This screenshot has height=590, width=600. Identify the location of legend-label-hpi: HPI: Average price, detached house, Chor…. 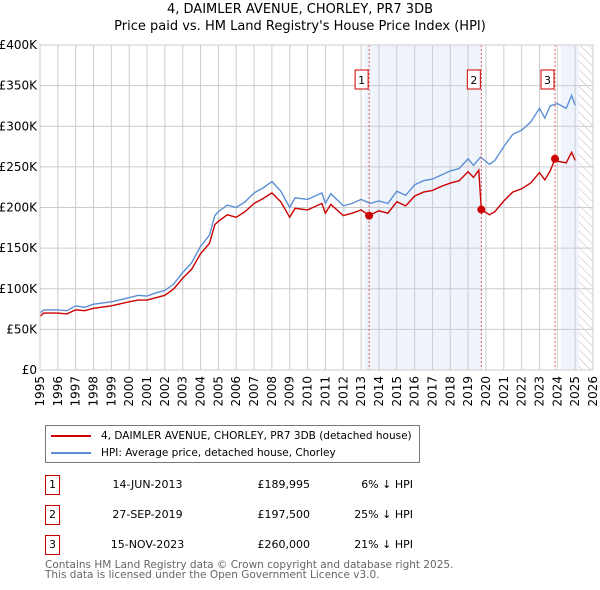
(218, 453).